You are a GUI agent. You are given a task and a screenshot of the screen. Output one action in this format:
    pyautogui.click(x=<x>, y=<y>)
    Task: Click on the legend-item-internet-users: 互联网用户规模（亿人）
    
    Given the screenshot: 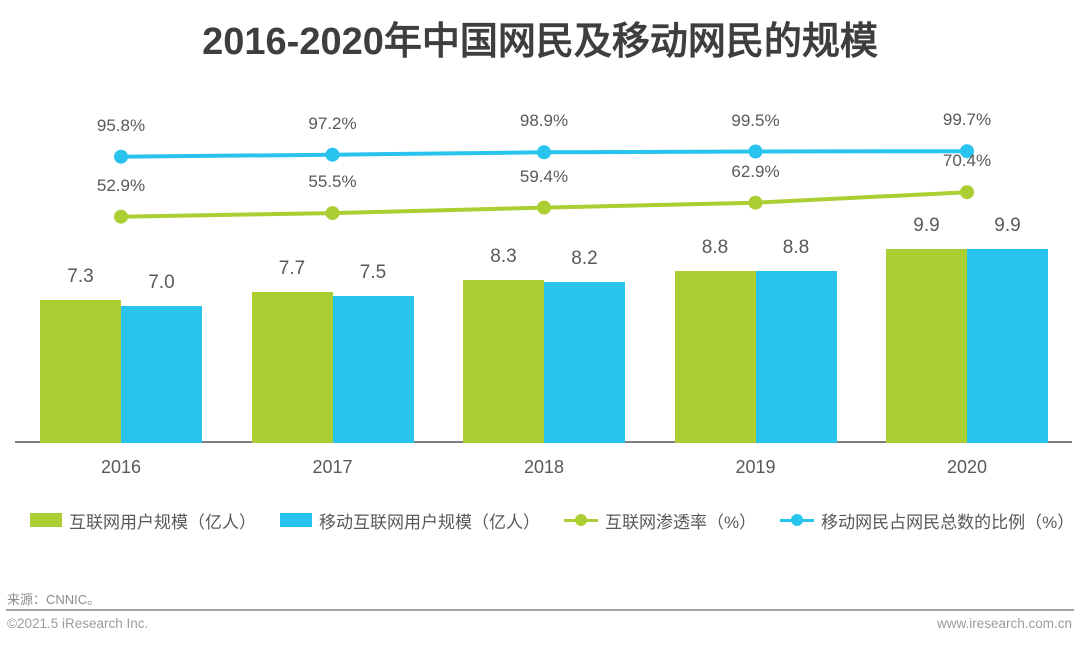 What is the action you would take?
    pyautogui.click(x=143, y=520)
    